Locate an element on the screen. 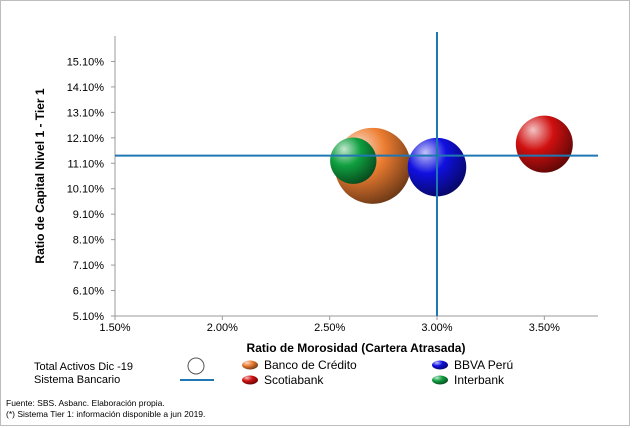 Image resolution: width=632 pixels, height=428 pixels. y-tick-label: 11.10% is located at coordinates (86, 164).